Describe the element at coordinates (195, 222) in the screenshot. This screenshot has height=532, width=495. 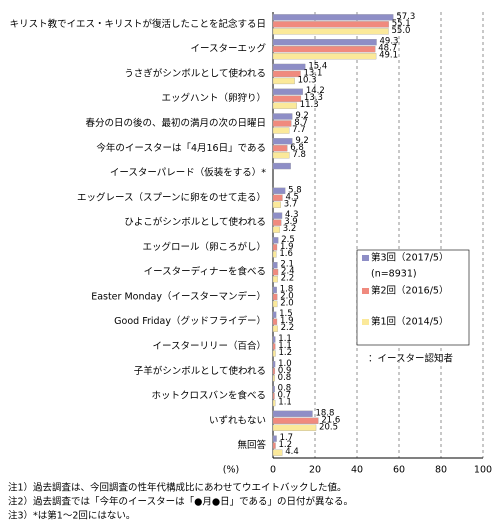
I see `category-label: ひよこがシンボルとして使われる` at that location.